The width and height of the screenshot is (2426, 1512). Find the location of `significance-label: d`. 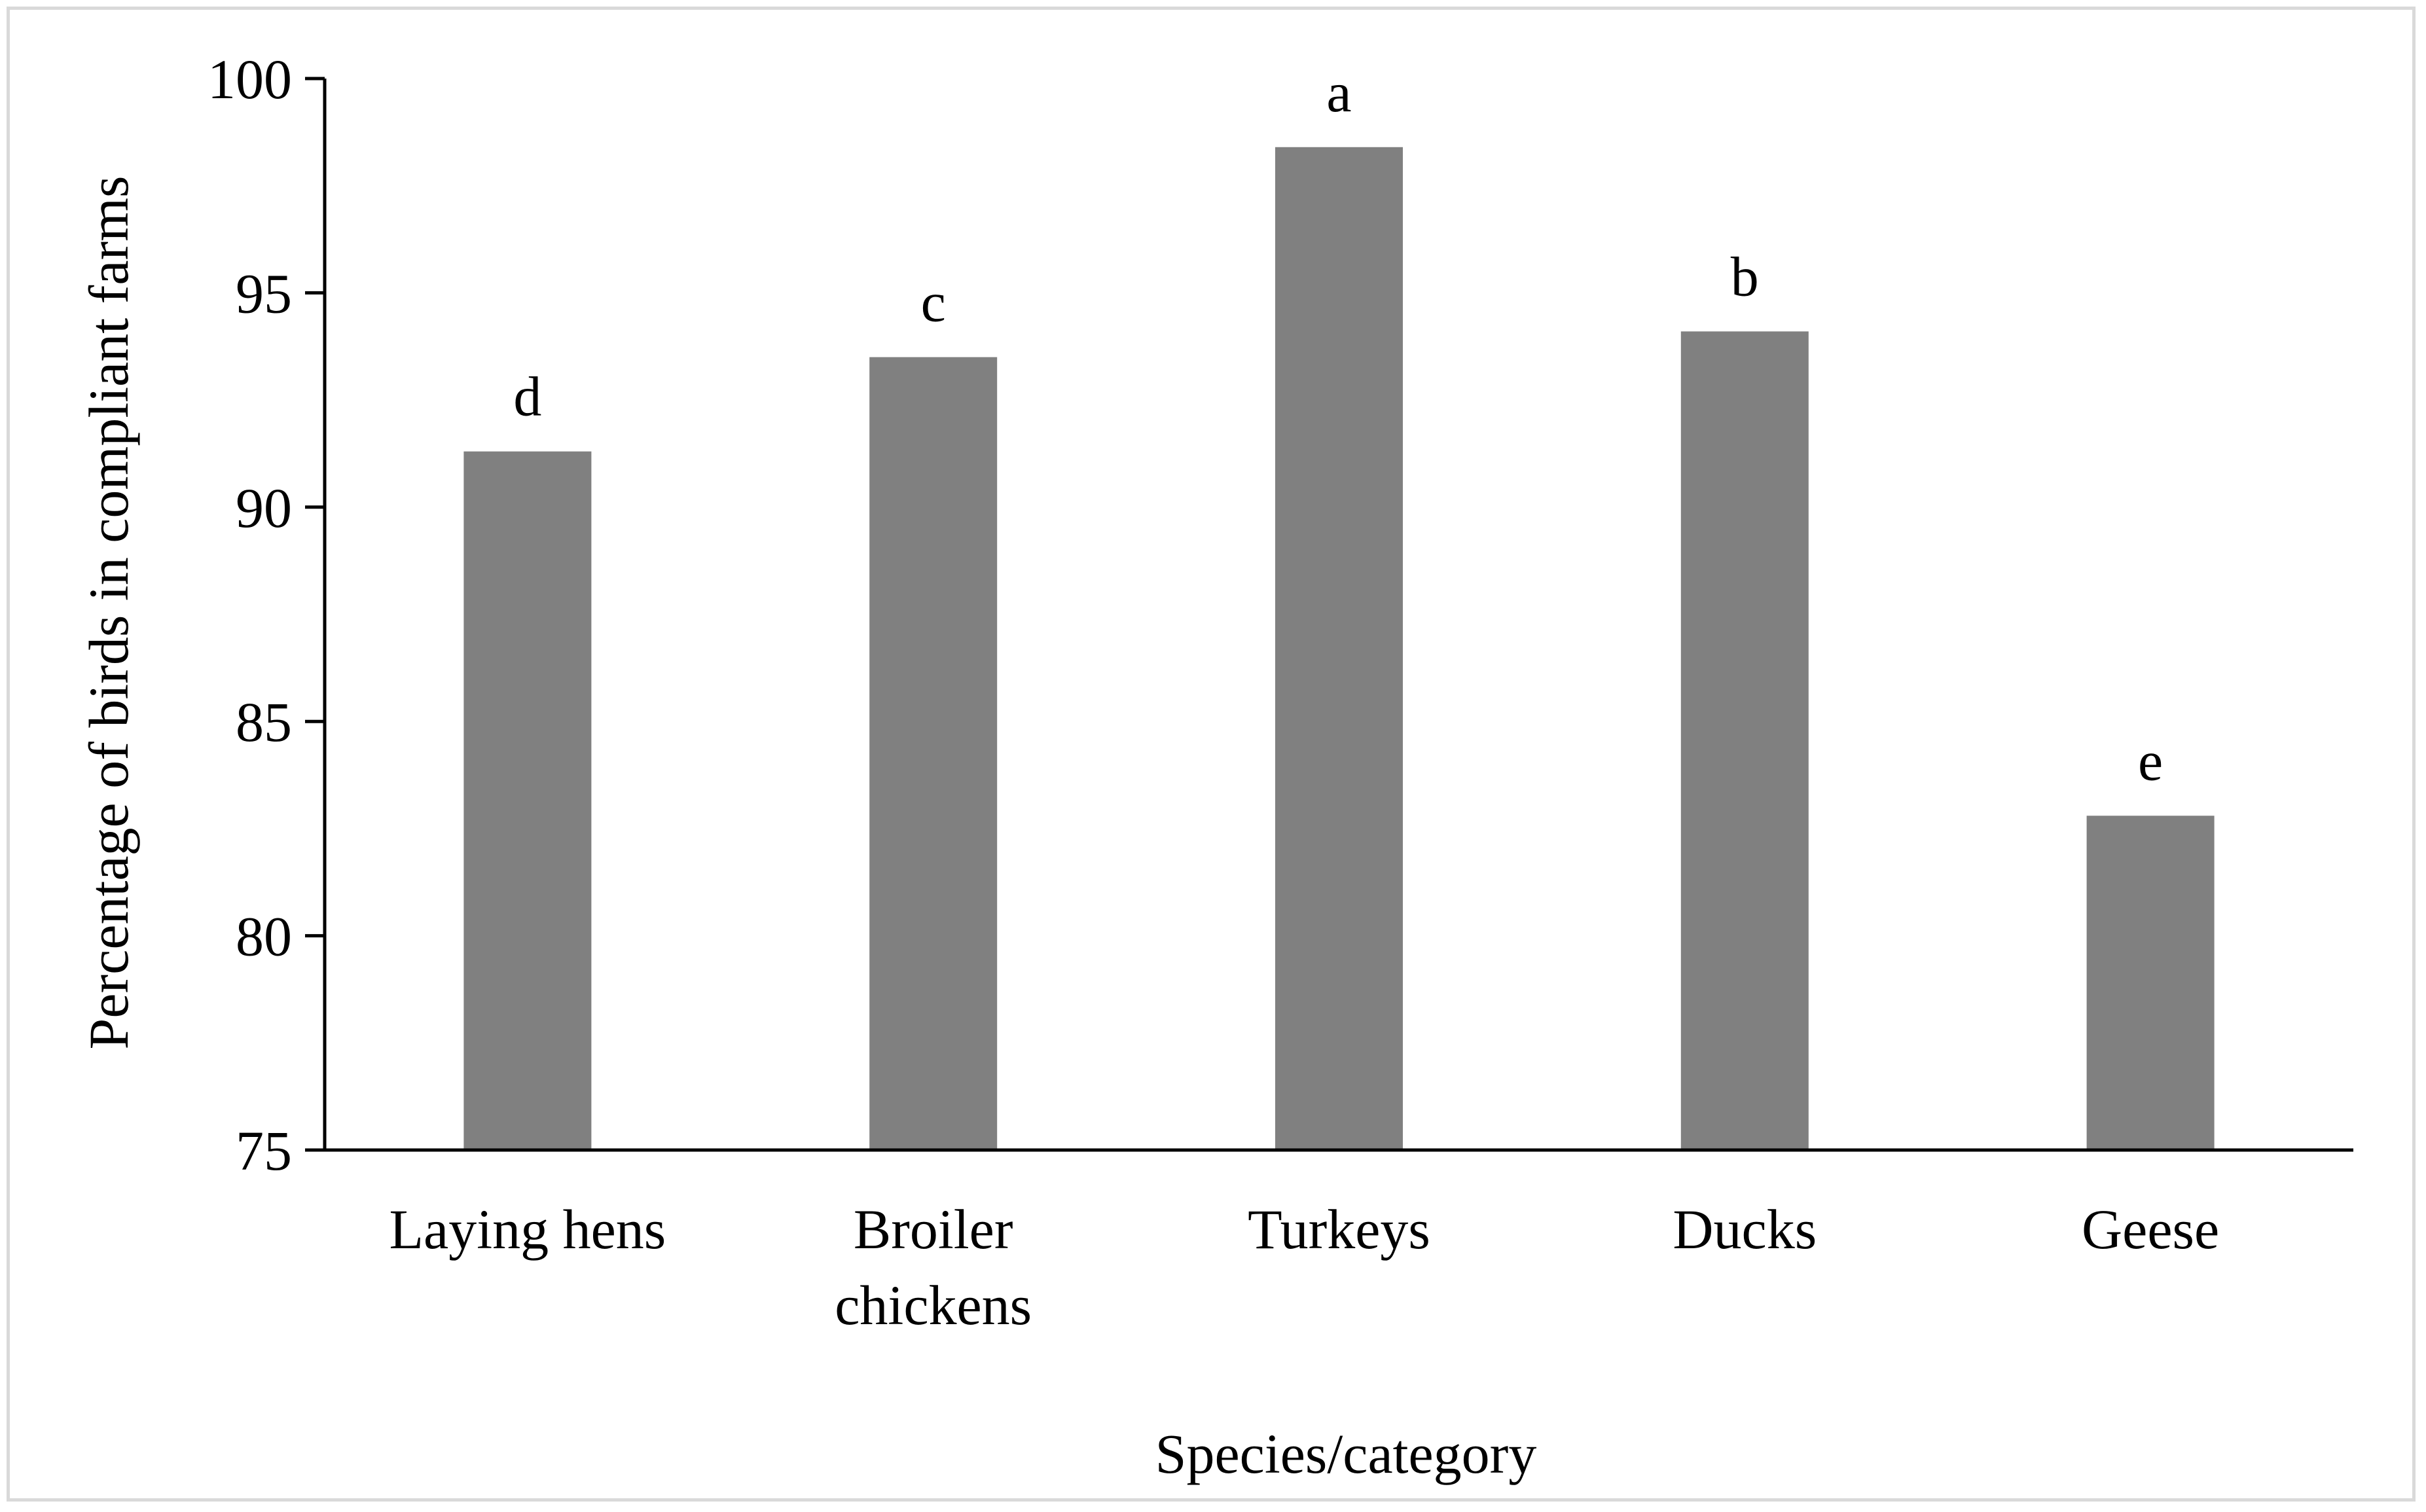

significance-label: d is located at coordinates (527, 396).